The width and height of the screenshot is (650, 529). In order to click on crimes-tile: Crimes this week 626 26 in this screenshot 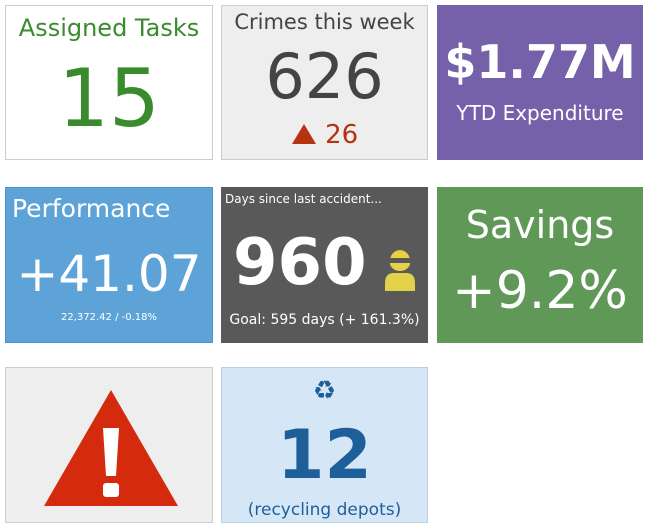, I will do `click(324, 82)`.